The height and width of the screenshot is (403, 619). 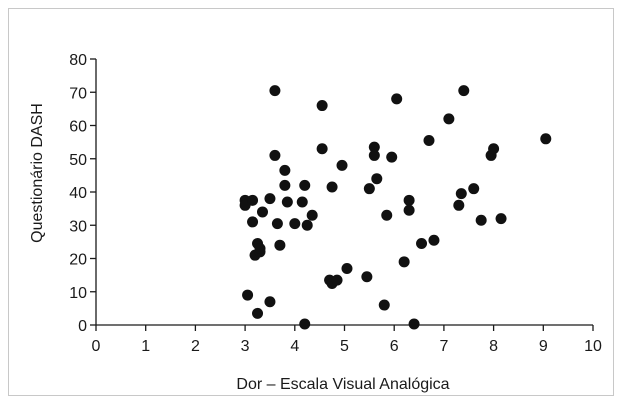 I want to click on x-tick-label: 10, so click(x=593, y=346).